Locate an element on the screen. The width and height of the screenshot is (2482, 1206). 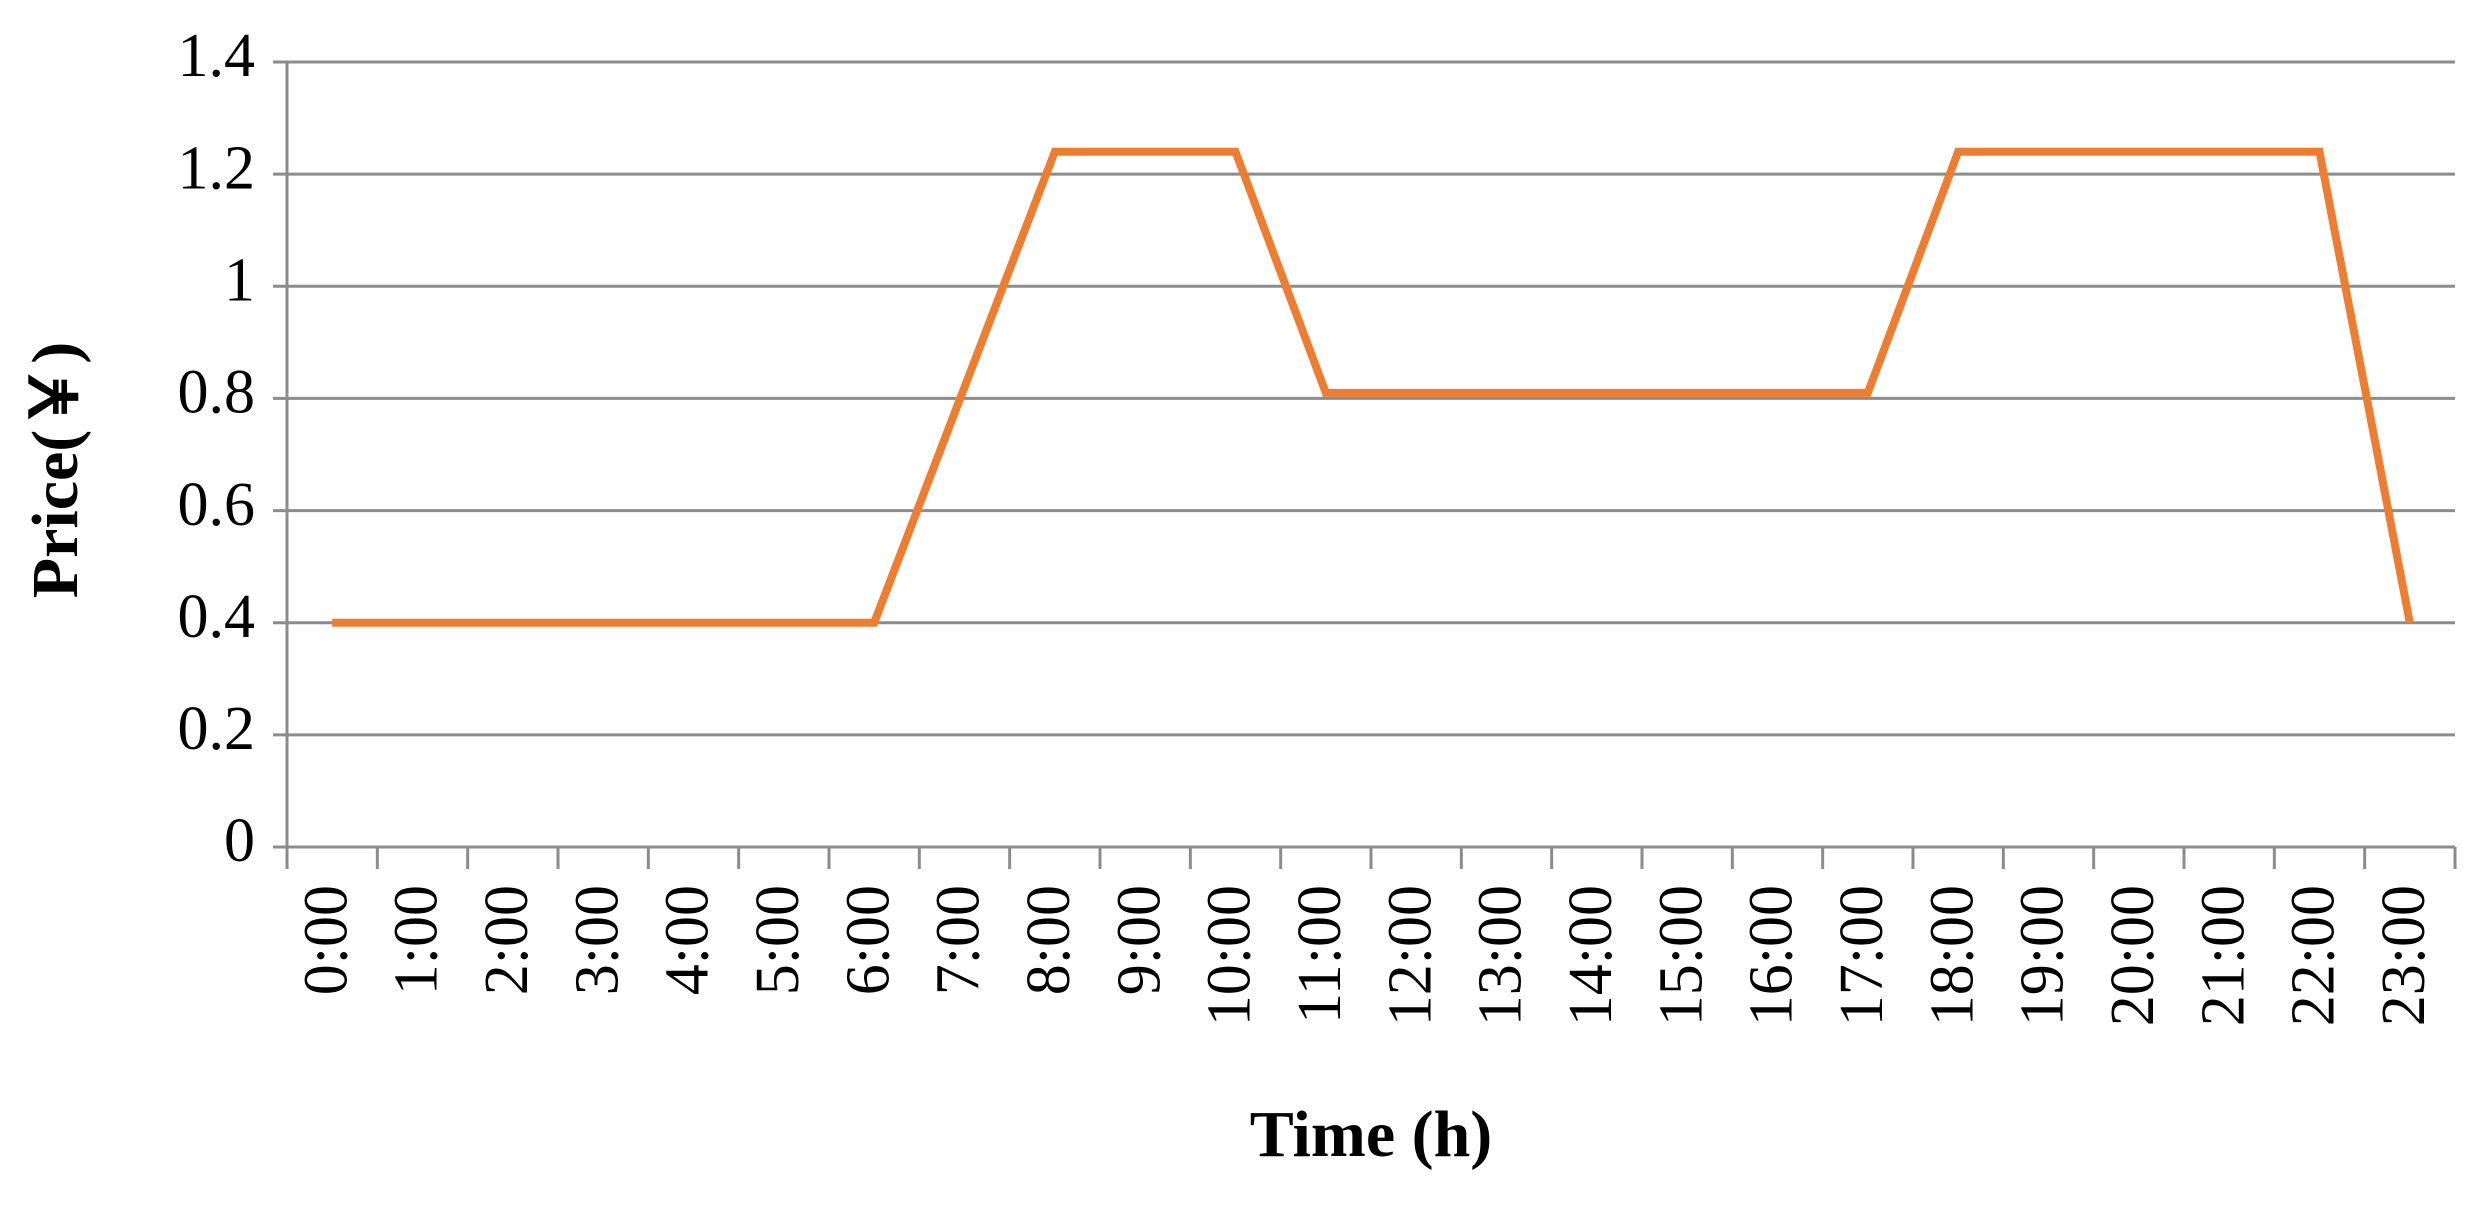
x-tick-label: 15:00 is located at coordinates (1681, 955).